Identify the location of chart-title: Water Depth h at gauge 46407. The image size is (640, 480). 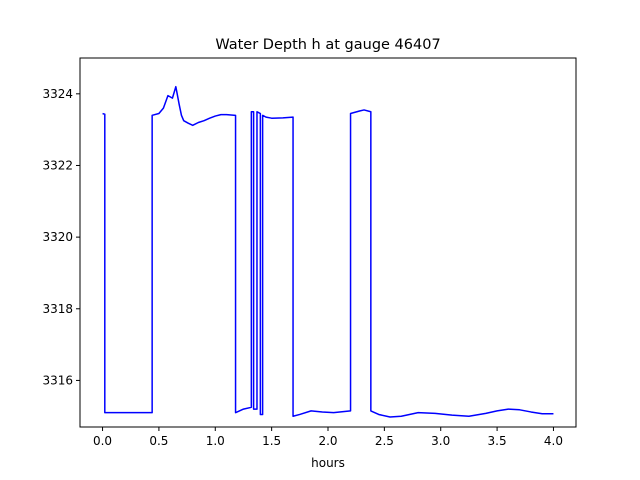
(327, 45).